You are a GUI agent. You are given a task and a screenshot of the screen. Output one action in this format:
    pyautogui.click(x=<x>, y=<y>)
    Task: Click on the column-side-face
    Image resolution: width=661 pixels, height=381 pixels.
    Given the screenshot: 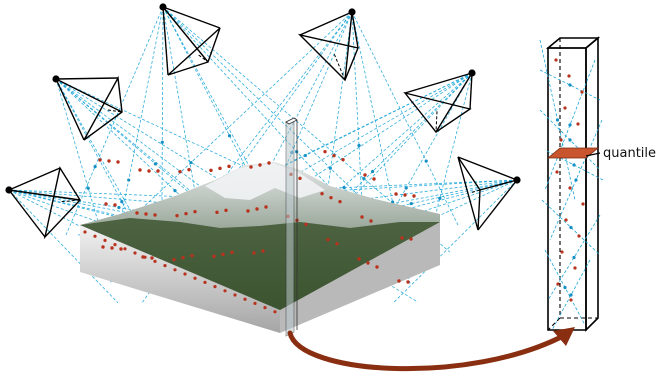 What is the action you would take?
    pyautogui.click(x=592, y=184)
    